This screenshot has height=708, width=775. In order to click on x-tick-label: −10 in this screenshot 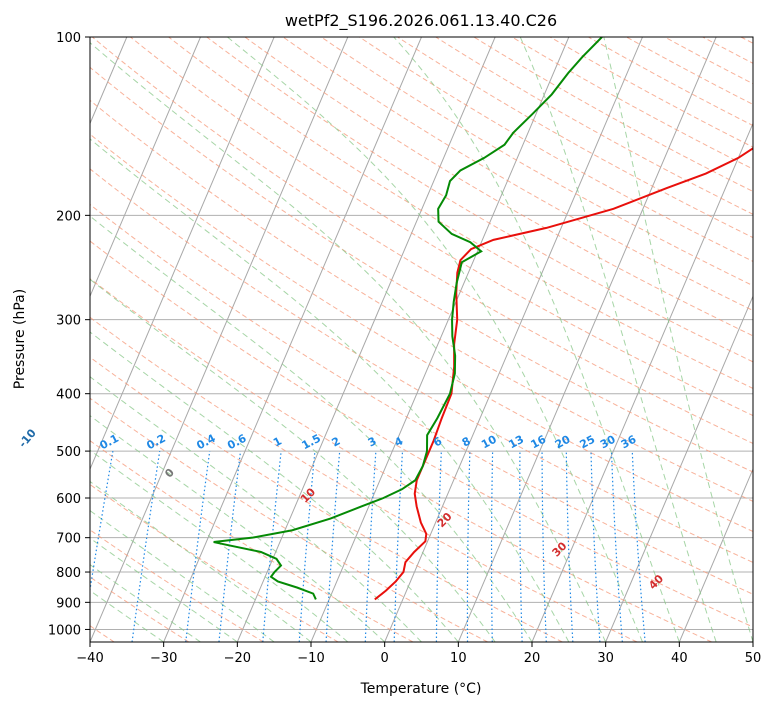, I will do `click(310, 658)`.